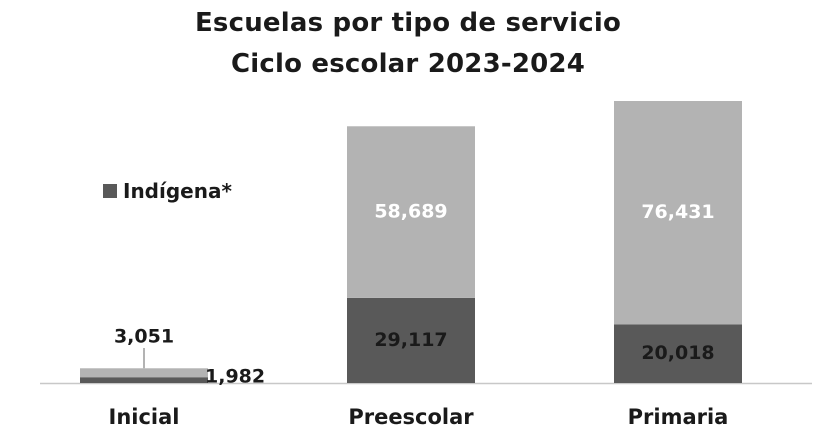 The width and height of the screenshot is (816, 438). I want to click on bar-other-inicial, so click(144, 373).